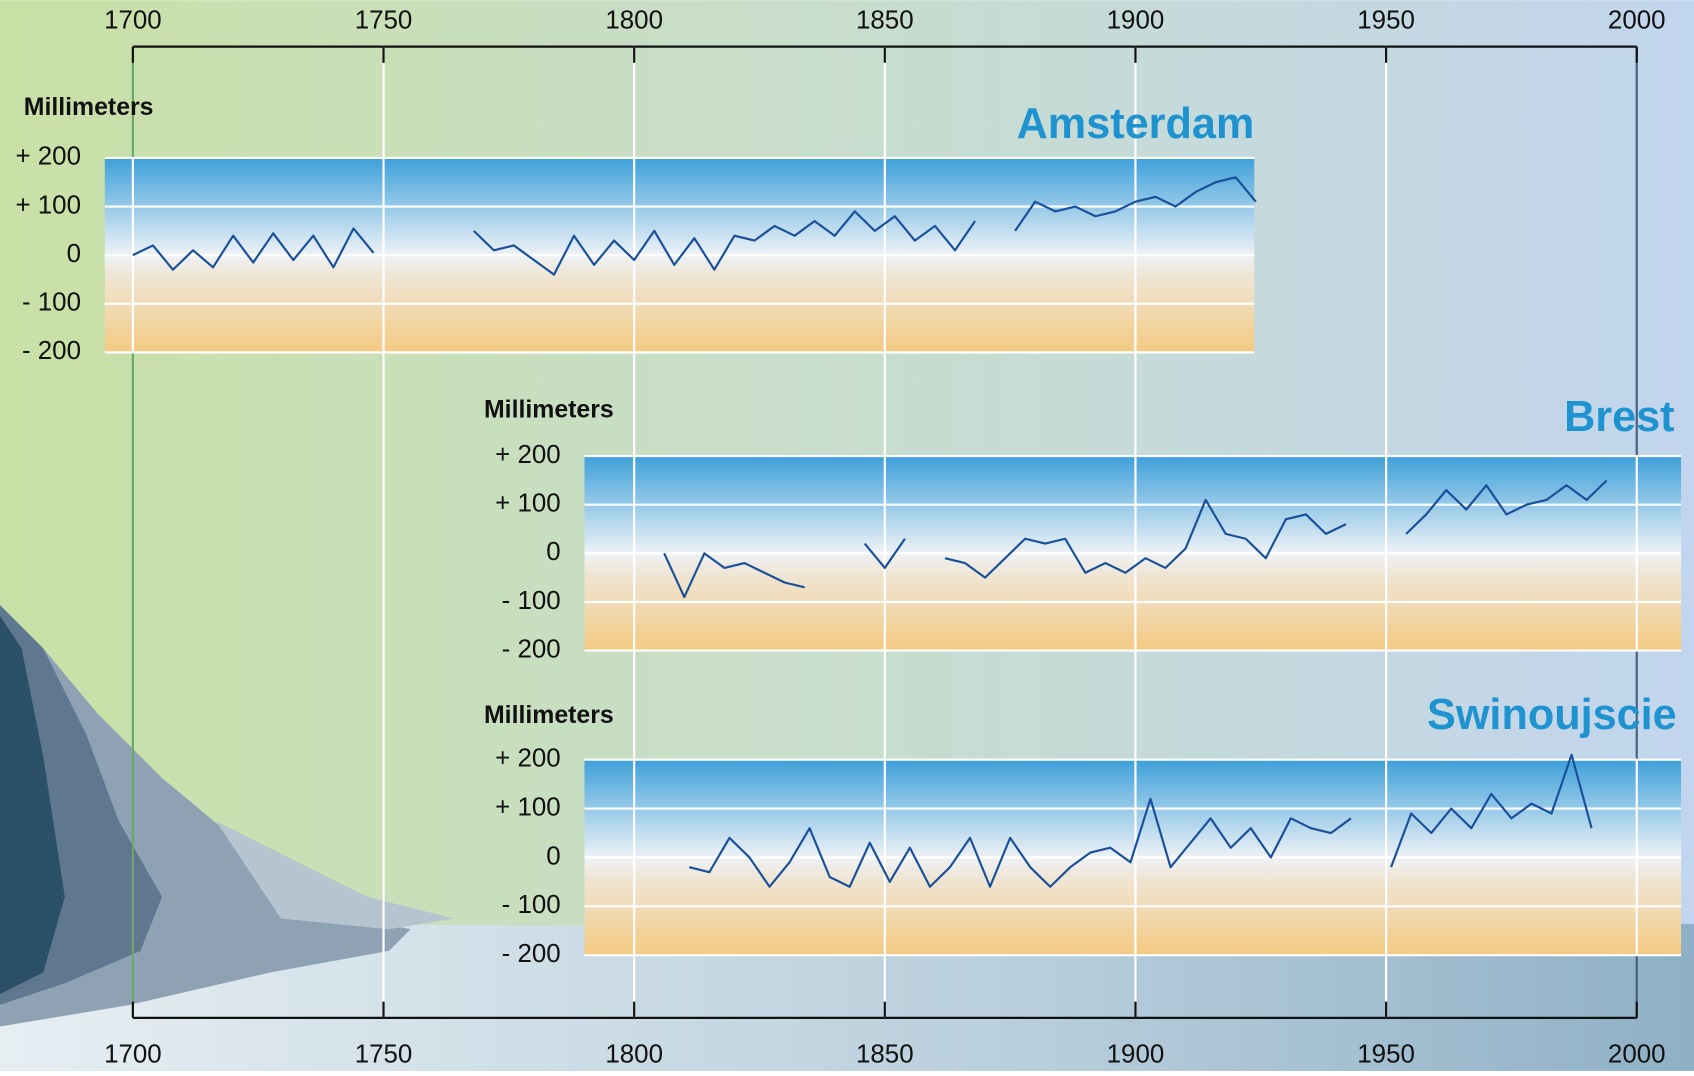 This screenshot has width=1694, height=1076. Describe the element at coordinates (1619, 417) in the screenshot. I see `chart-title: Brest` at that location.